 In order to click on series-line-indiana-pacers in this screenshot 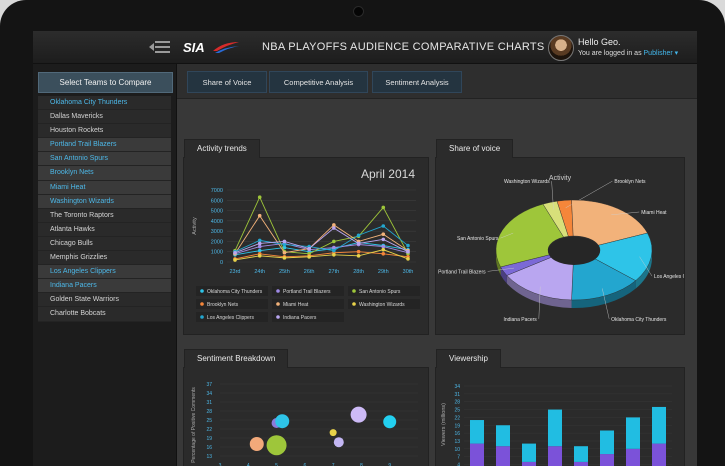, I will do `click(321, 240)`.